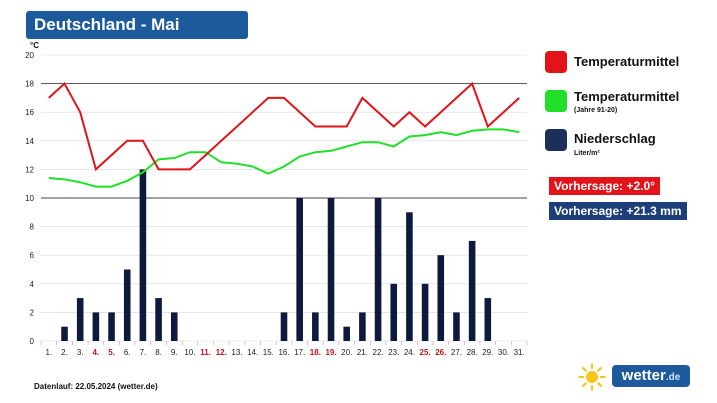 Image resolution: width=717 pixels, height=403 pixels. Describe the element at coordinates (236, 352) in the screenshot. I see `x-tick-label: 13.` at that location.